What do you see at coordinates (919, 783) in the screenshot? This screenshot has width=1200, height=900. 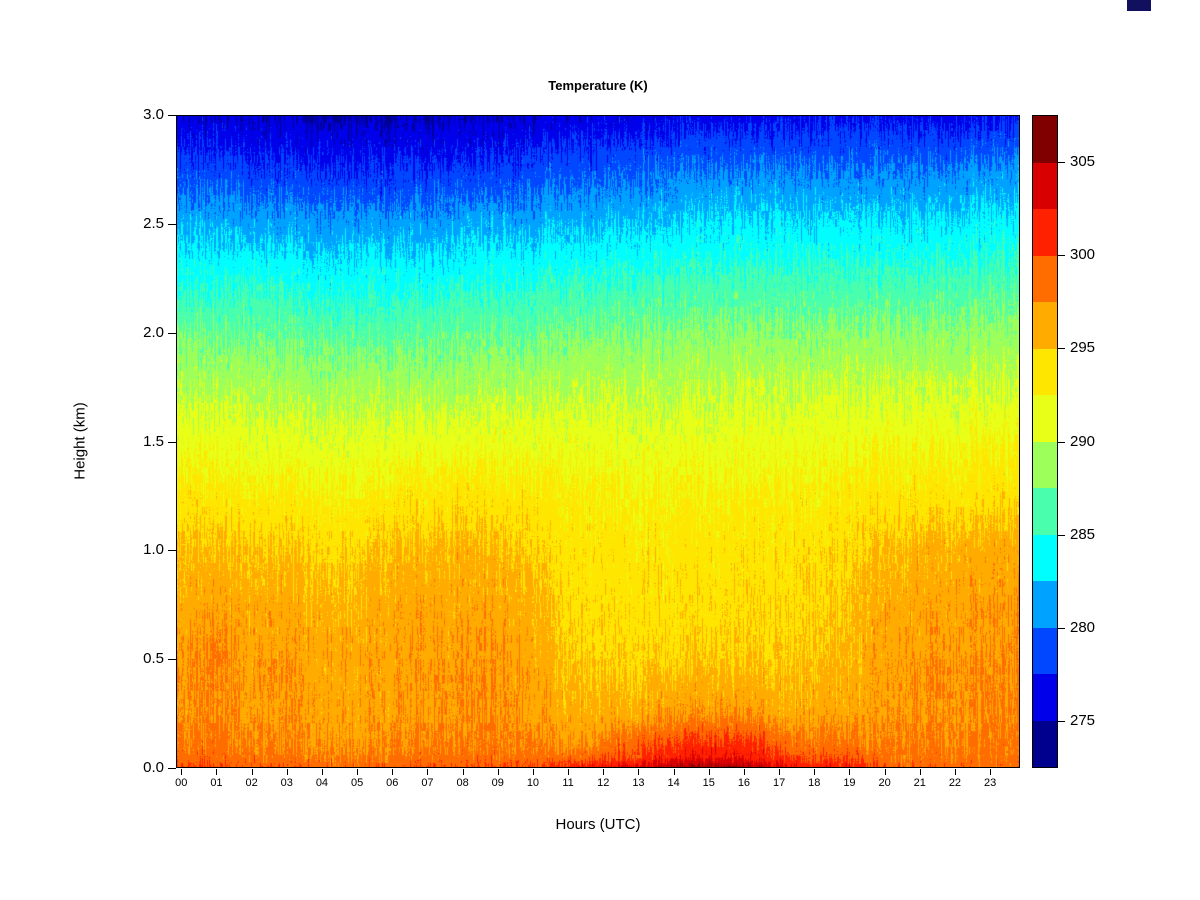 I see `x-tick-label: 21` at bounding box center [919, 783].